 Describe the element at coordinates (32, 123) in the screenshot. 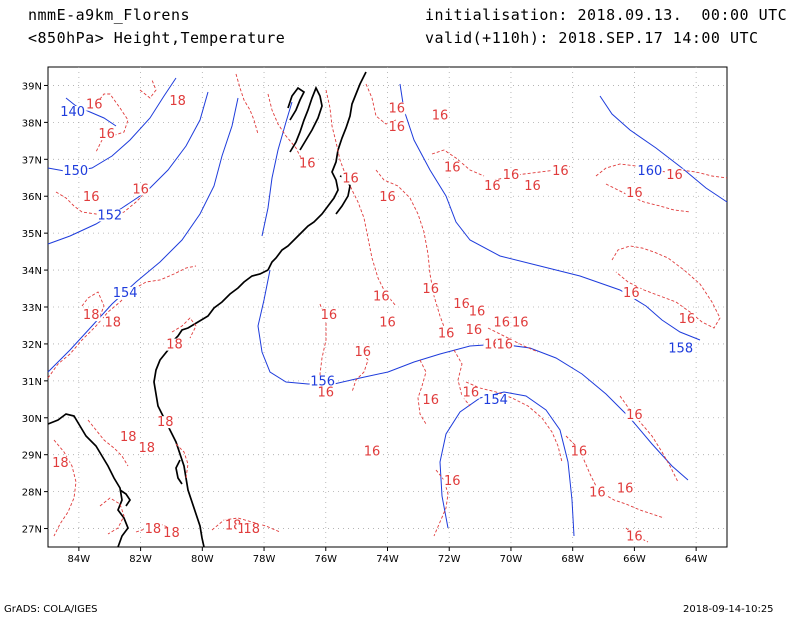

I see `lat-label: 38N` at that location.